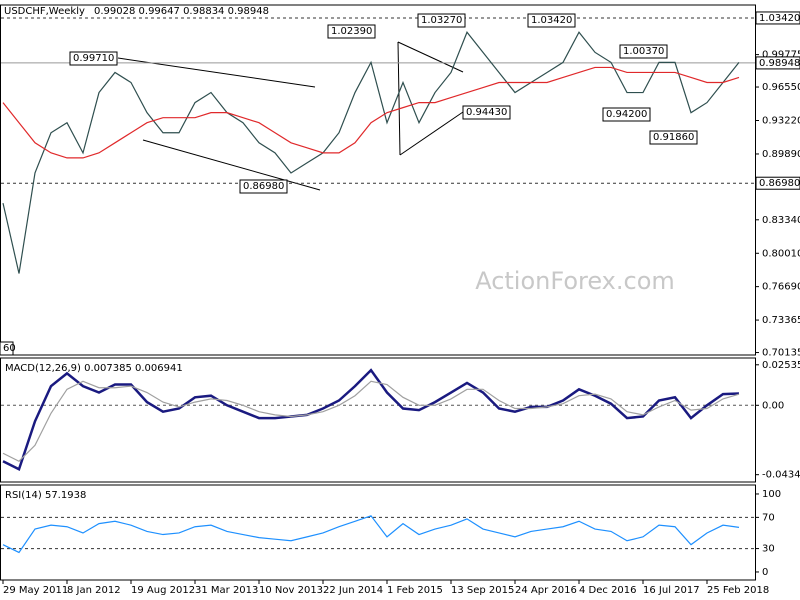  Describe the element at coordinates (9, 348) in the screenshot. I see `annotation: 60` at that location.